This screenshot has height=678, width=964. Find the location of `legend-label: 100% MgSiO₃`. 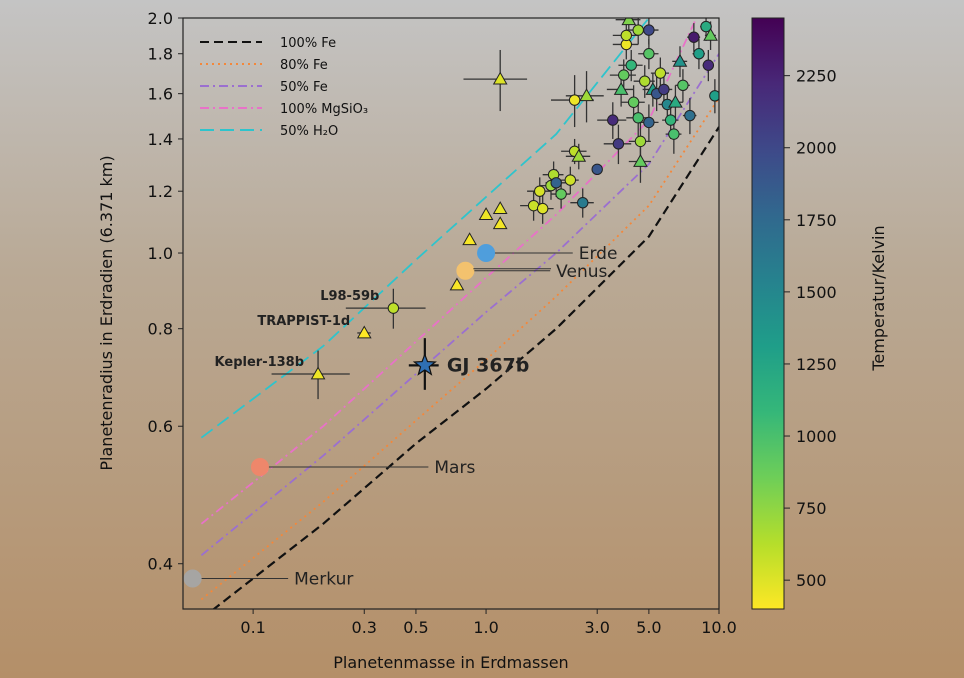

legend-label: 100% MgSiO₃ is located at coordinates (324, 109).